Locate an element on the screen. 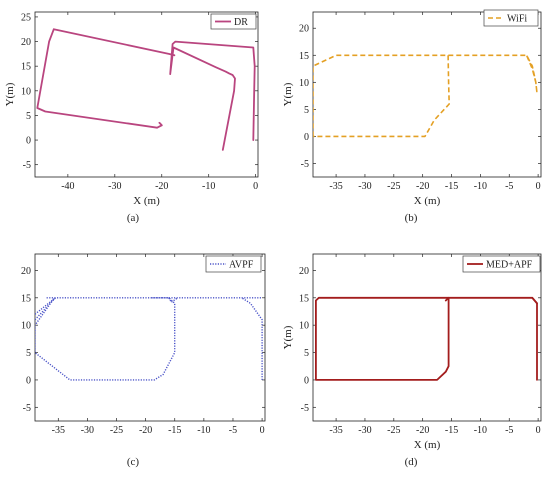 The width and height of the screenshot is (550, 478). panel-caption: (b) is located at coordinates (411, 218).